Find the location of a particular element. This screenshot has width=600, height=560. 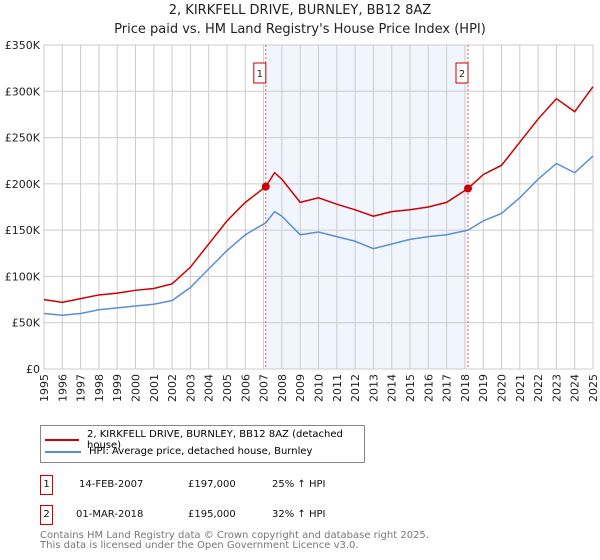

x-tick-label: 2013 is located at coordinates (373, 388).